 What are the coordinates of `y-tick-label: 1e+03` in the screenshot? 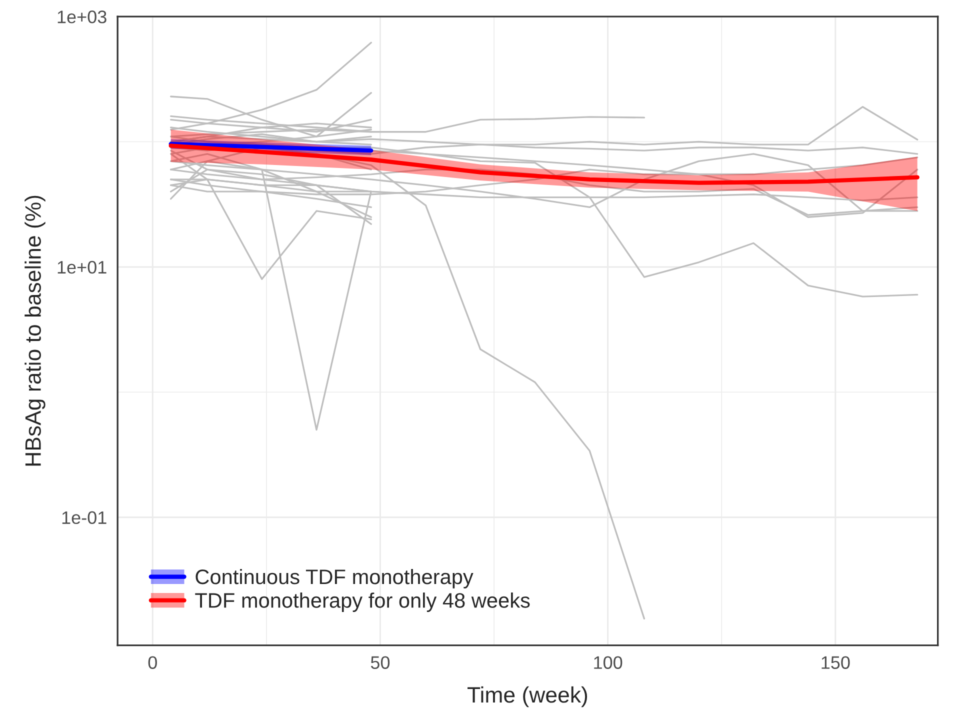 It's located at (82, 17).